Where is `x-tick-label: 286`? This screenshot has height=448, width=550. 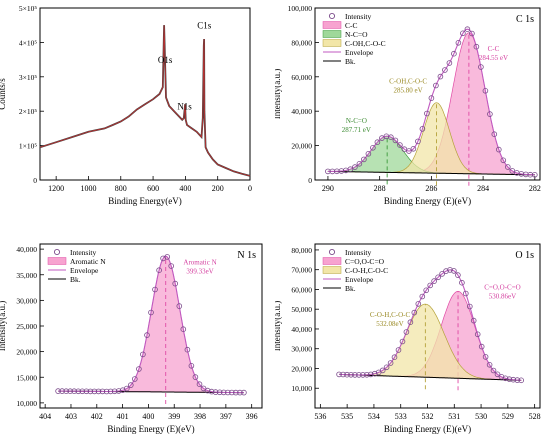
x-tick-label: 286 is located at coordinates (431, 188).